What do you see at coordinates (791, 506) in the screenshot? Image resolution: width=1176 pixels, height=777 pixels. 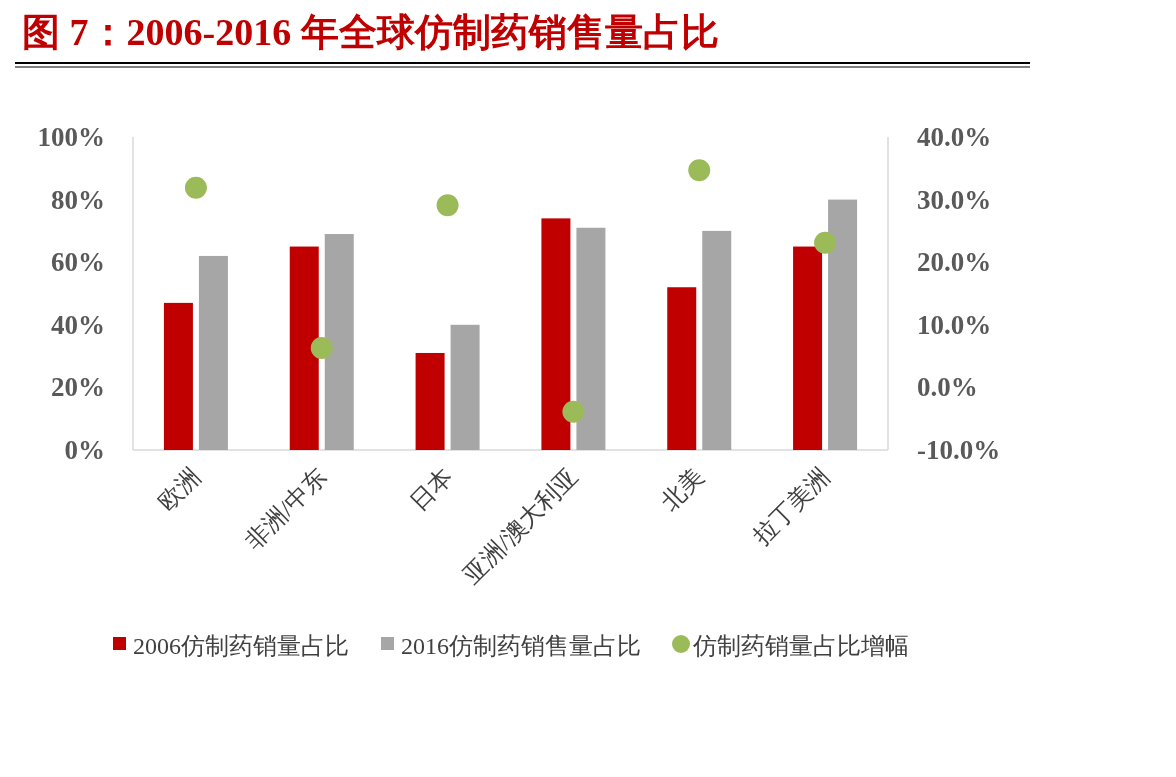 I see `x-tick-label: 拉丁美洲` at bounding box center [791, 506].